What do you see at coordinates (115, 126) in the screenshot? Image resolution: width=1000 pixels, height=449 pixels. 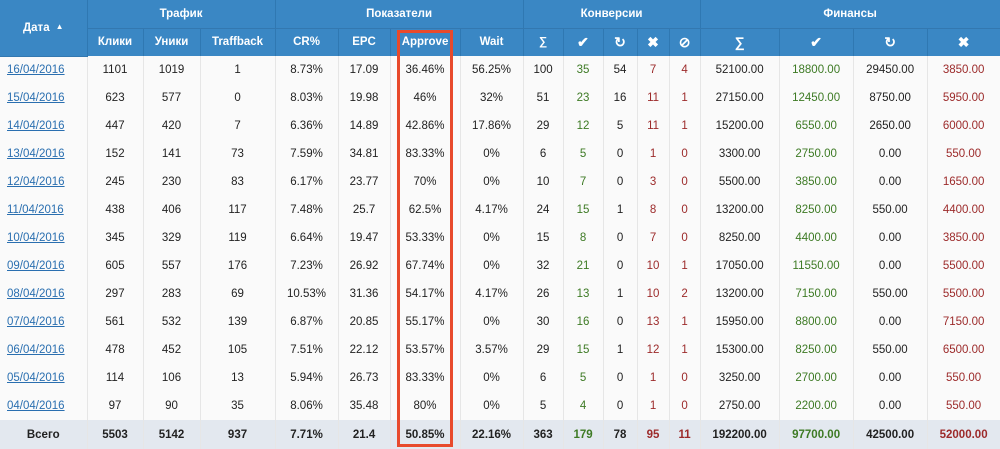 I see `clicks-cell: 447` at bounding box center [115, 126].